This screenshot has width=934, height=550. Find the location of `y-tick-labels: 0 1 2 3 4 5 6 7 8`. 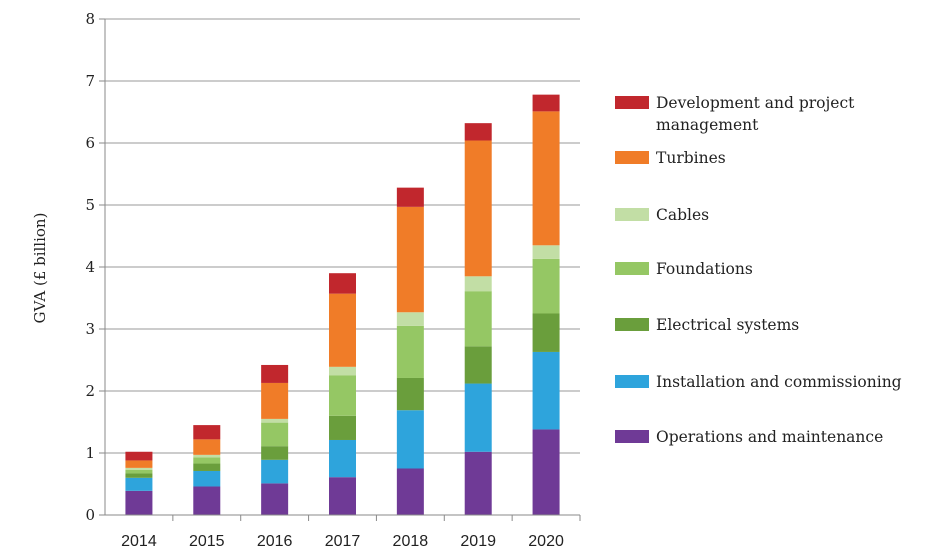

y-tick-labels: 0 1 2 3 4 5 6 7 8 is located at coordinates (90, 267).